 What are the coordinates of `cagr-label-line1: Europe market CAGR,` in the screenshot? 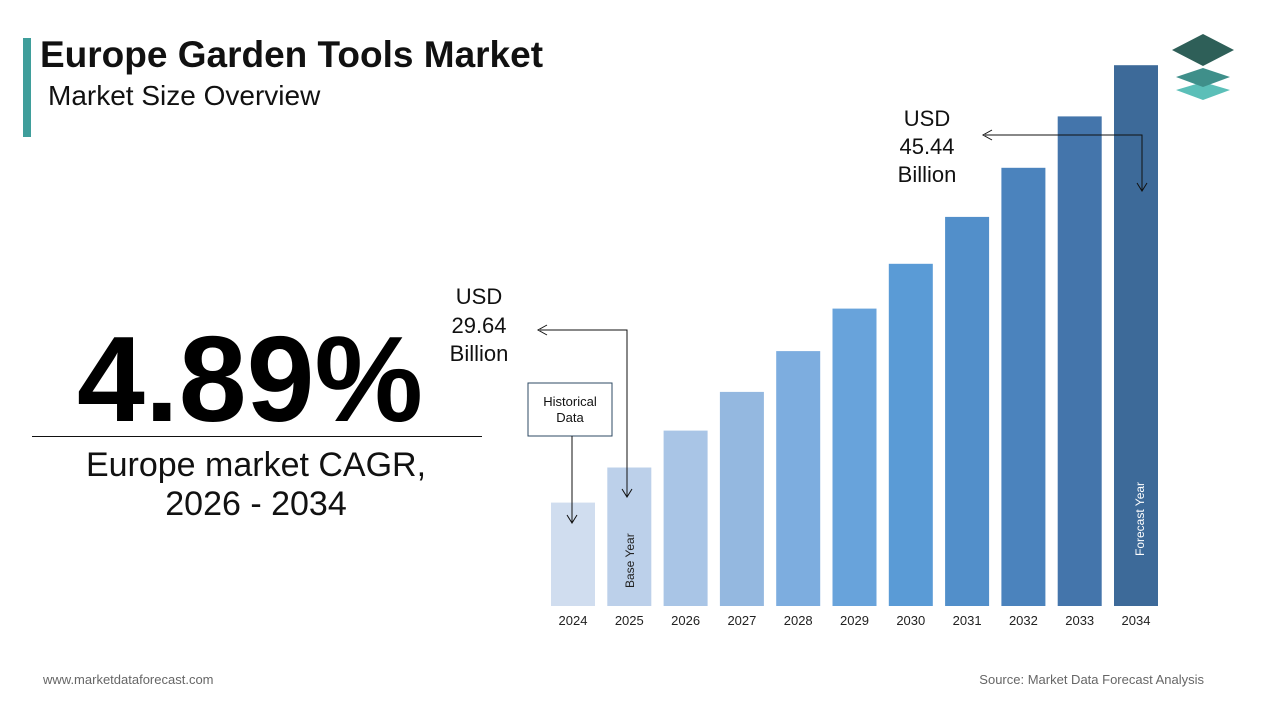 It's located at (256, 465).